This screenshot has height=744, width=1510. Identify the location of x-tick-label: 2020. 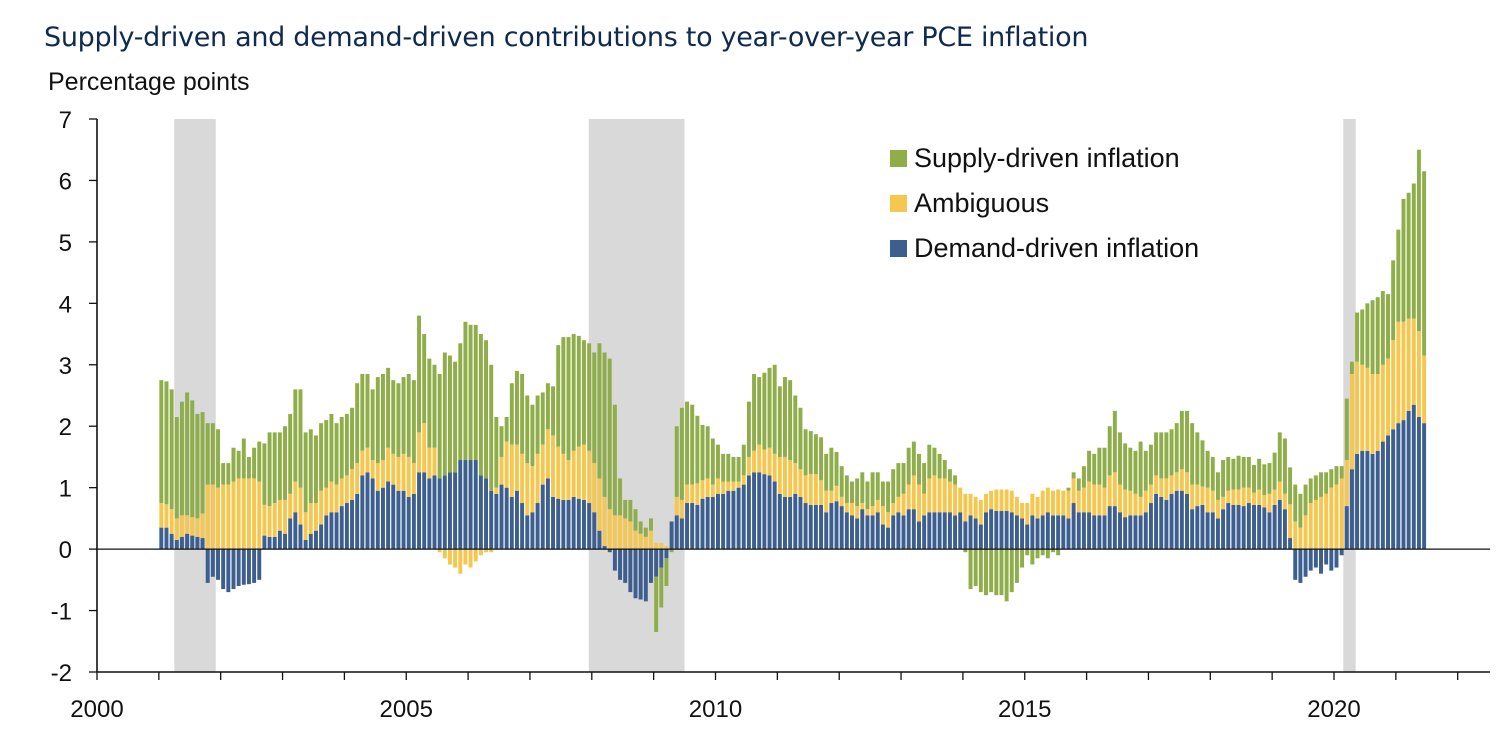
(1333, 709).